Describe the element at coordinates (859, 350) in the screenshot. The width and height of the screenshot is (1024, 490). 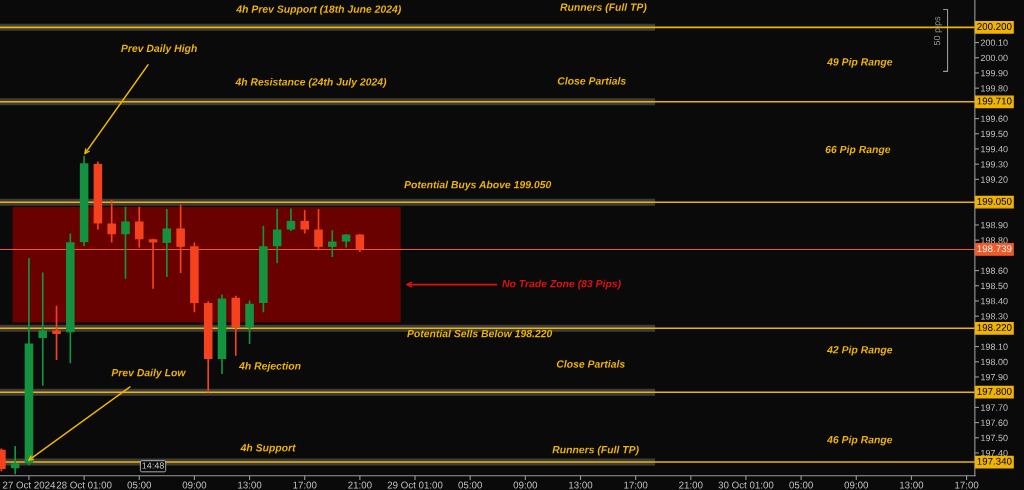
I see `annotation: 42 Pip Range` at that location.